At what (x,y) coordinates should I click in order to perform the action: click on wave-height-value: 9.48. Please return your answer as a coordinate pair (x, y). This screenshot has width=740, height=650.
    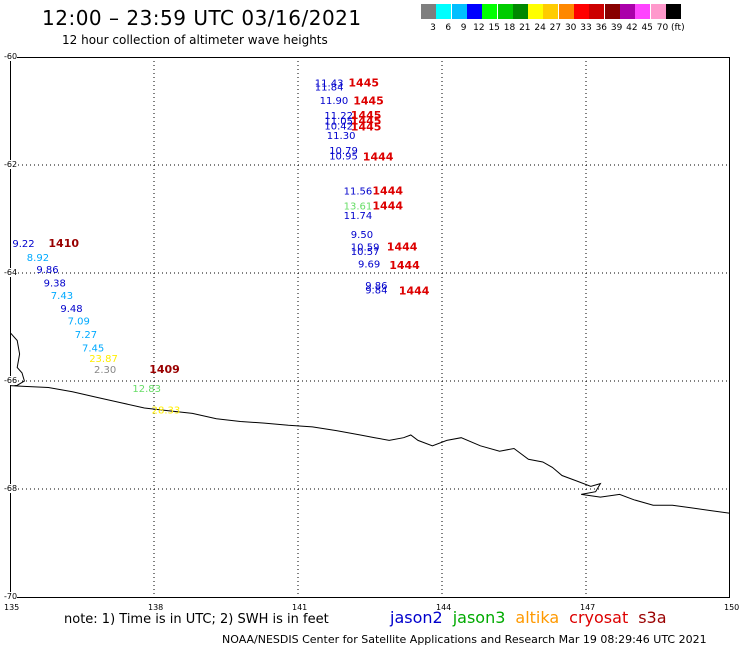
    Looking at the image, I should click on (71, 309).